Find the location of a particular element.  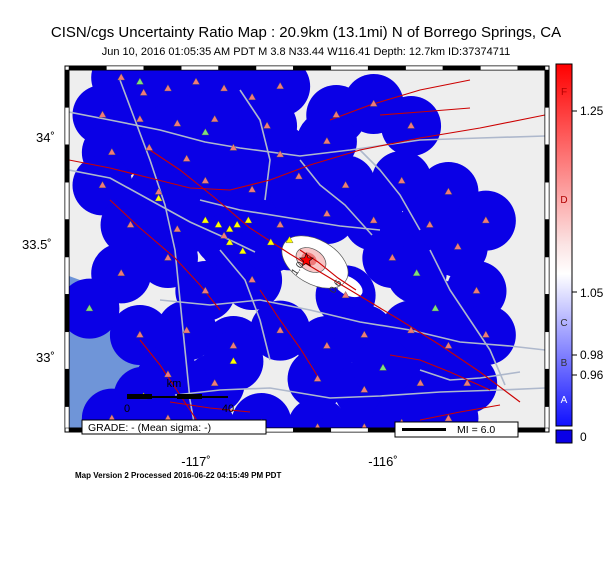

epicenter-marker is located at coordinates (306, 259).